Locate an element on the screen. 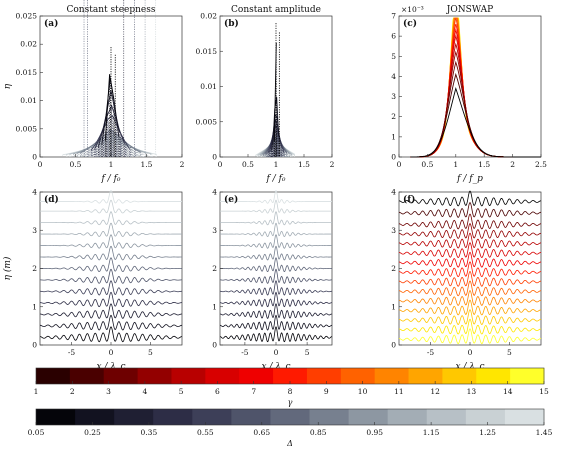 This screenshot has width=582, height=449. colorbar-frame is located at coordinates (290, 417).